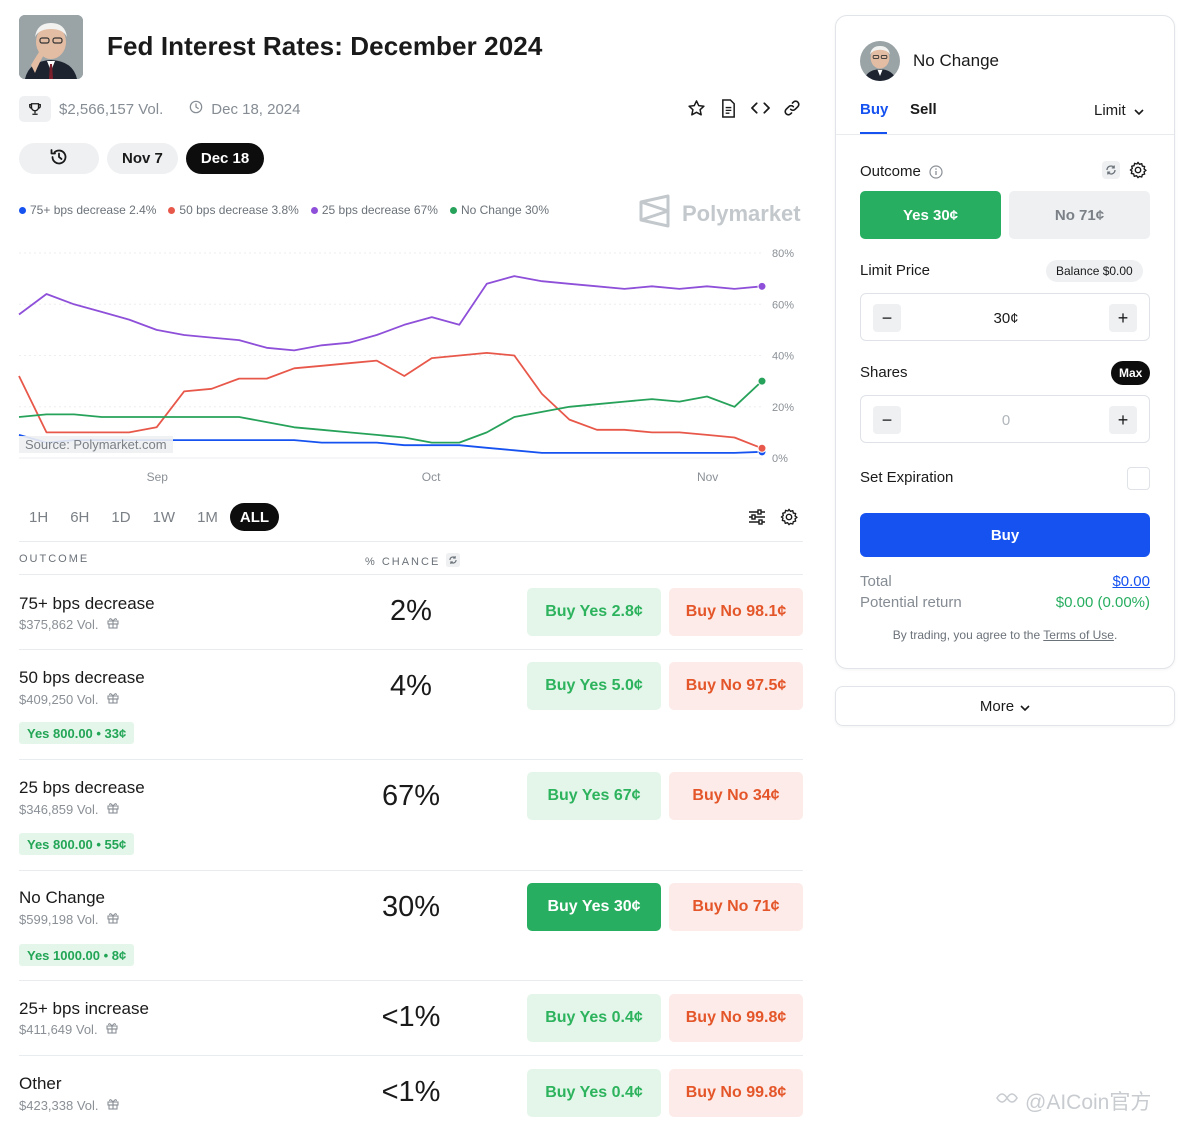 This screenshot has width=1179, height=1124. Describe the element at coordinates (374, 210) in the screenshot. I see `legend-item: 25 bps decrease 67%` at that location.